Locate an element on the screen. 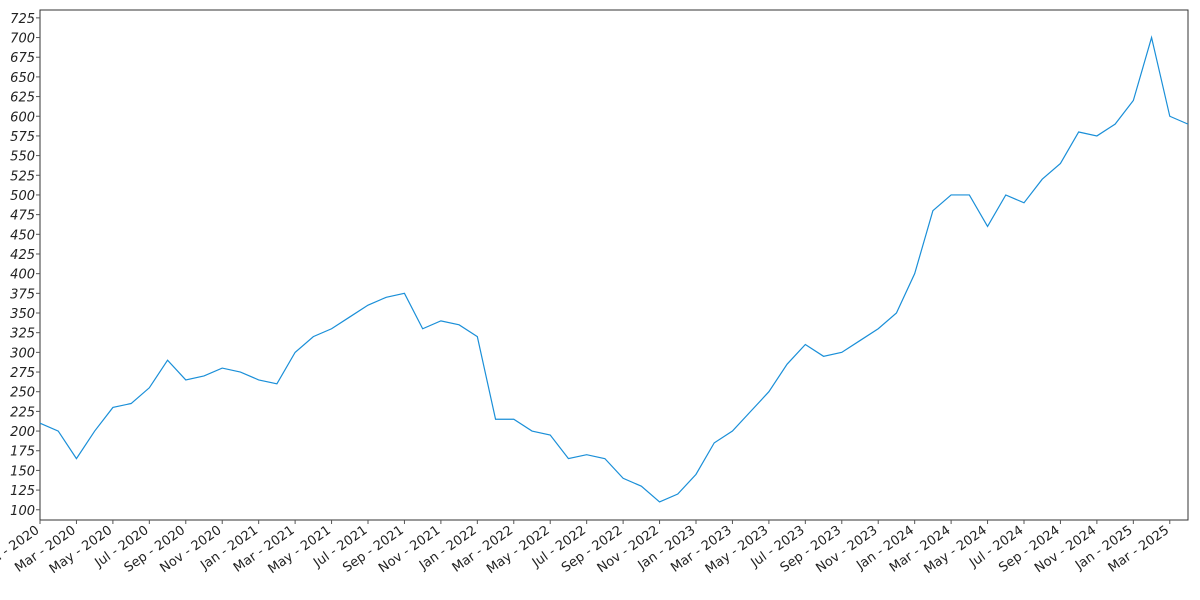 Image resolution: width=1200 pixels, height=600 pixels. y-tick-label: 425 is located at coordinates (22, 255).